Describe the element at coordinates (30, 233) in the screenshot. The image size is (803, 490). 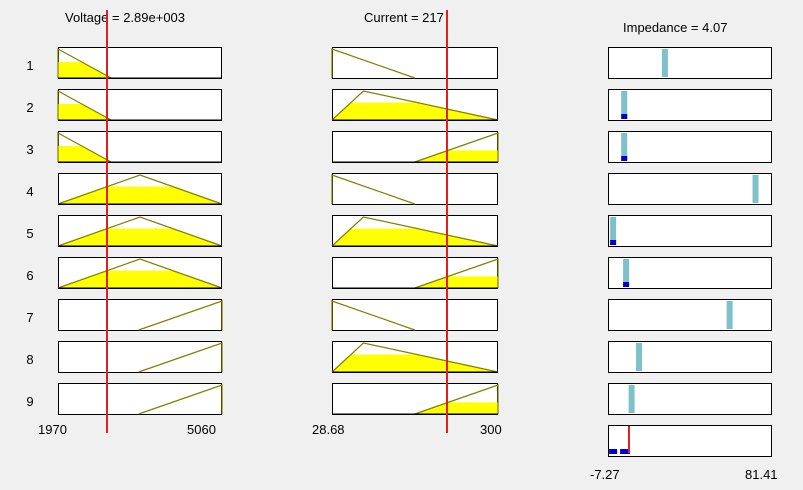
I see `rule-number: 5` at that location.